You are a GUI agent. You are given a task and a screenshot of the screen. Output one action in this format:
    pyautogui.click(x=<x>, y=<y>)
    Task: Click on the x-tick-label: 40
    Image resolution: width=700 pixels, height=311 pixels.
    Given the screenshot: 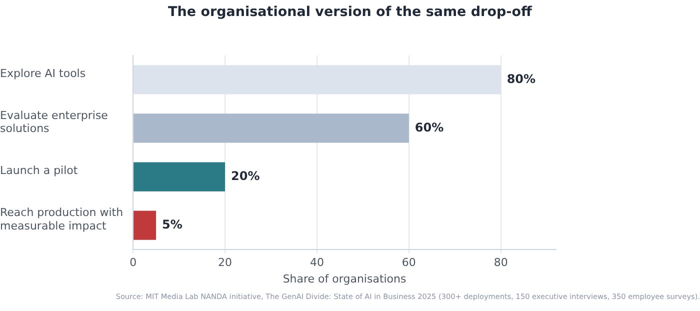 What is the action you would take?
    pyautogui.click(x=317, y=263)
    